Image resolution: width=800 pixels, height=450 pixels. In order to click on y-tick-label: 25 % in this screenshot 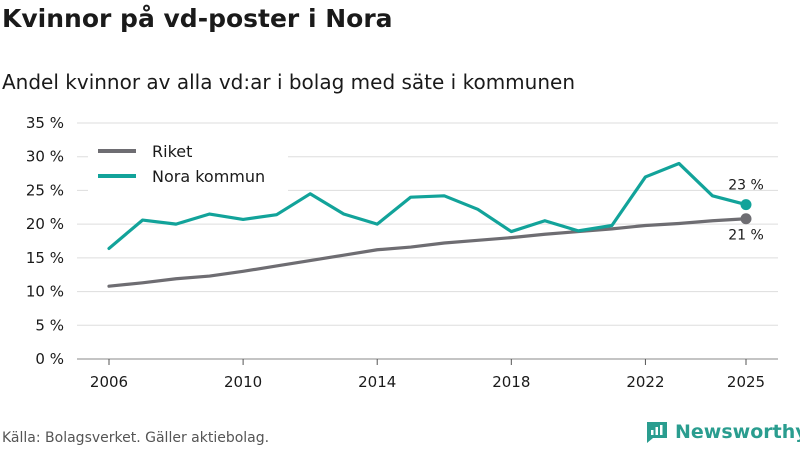, I will do `click(45, 190)`.